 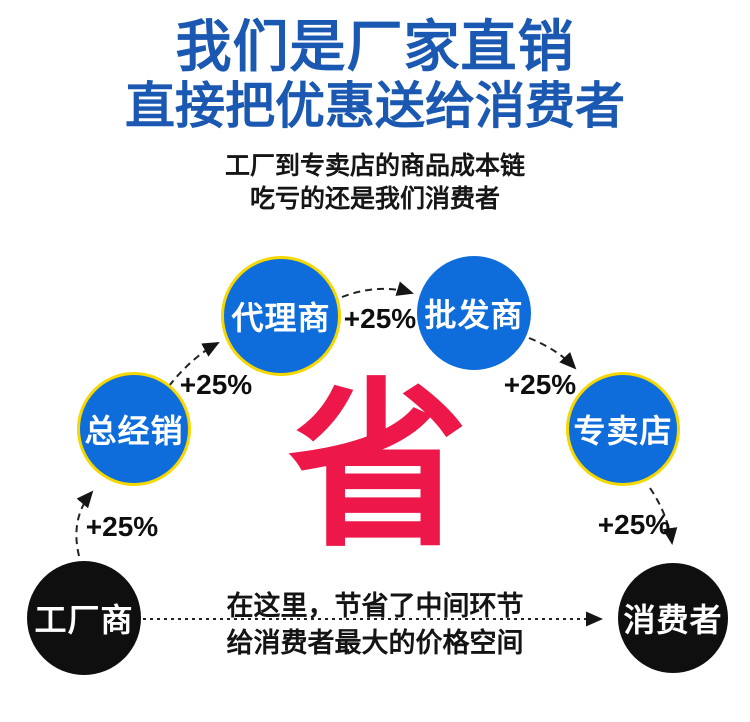 I want to click on node-wholesaler-label: 批发商, so click(x=474, y=315).